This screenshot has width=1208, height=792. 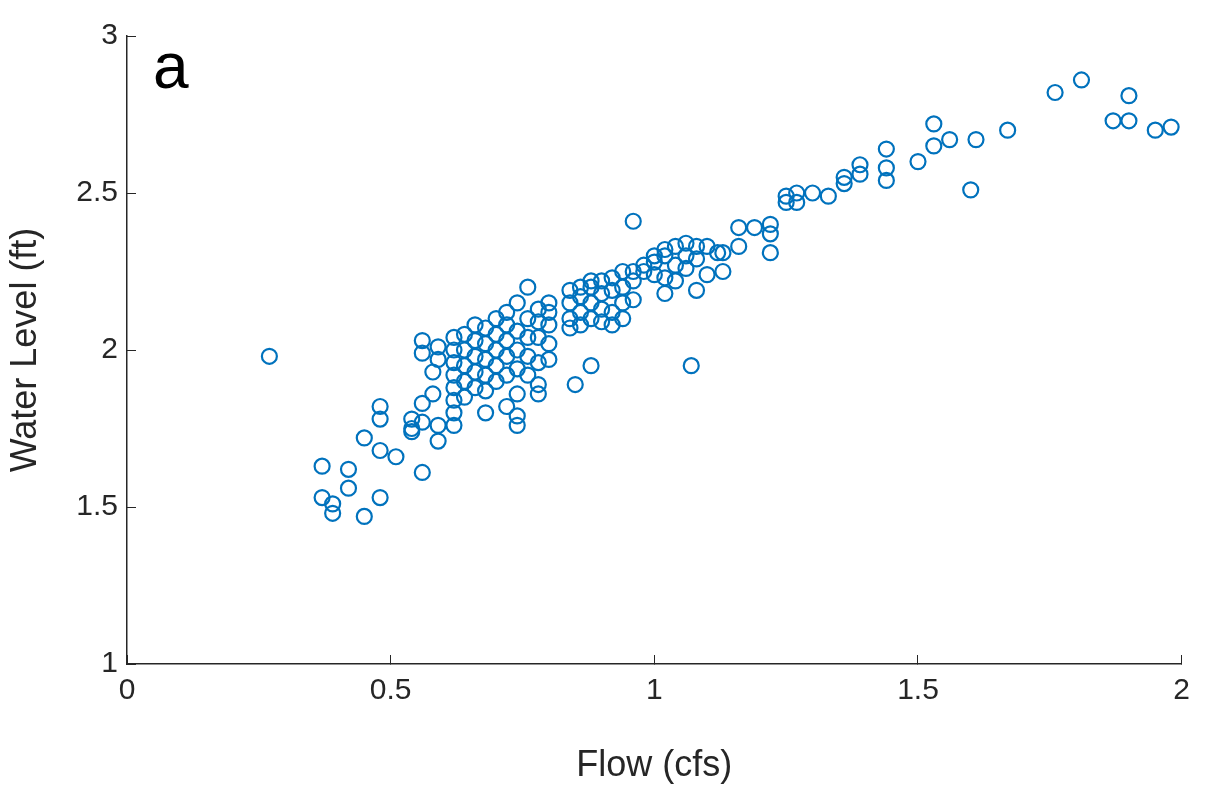 I want to click on y-tick-label: 2.5, so click(x=97, y=191).